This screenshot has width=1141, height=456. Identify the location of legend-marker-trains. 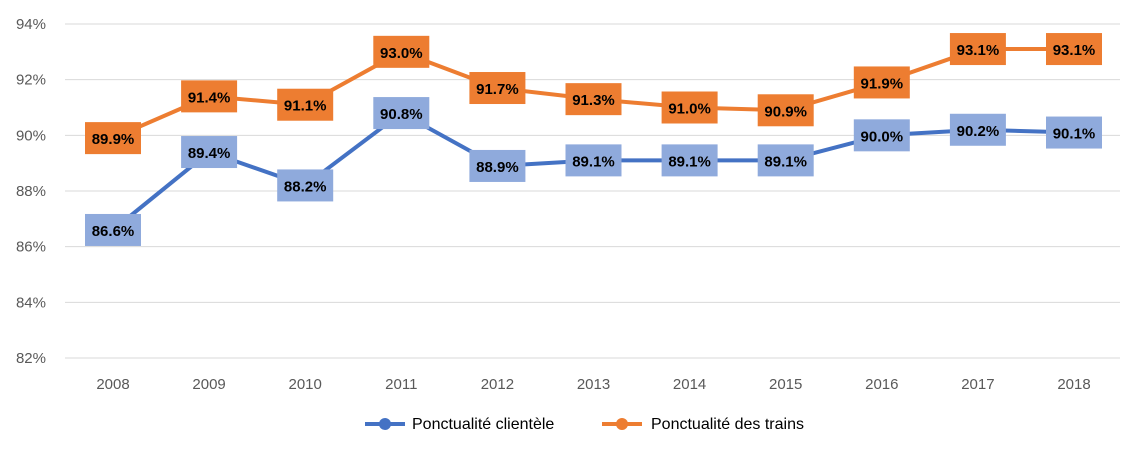
(622, 424).